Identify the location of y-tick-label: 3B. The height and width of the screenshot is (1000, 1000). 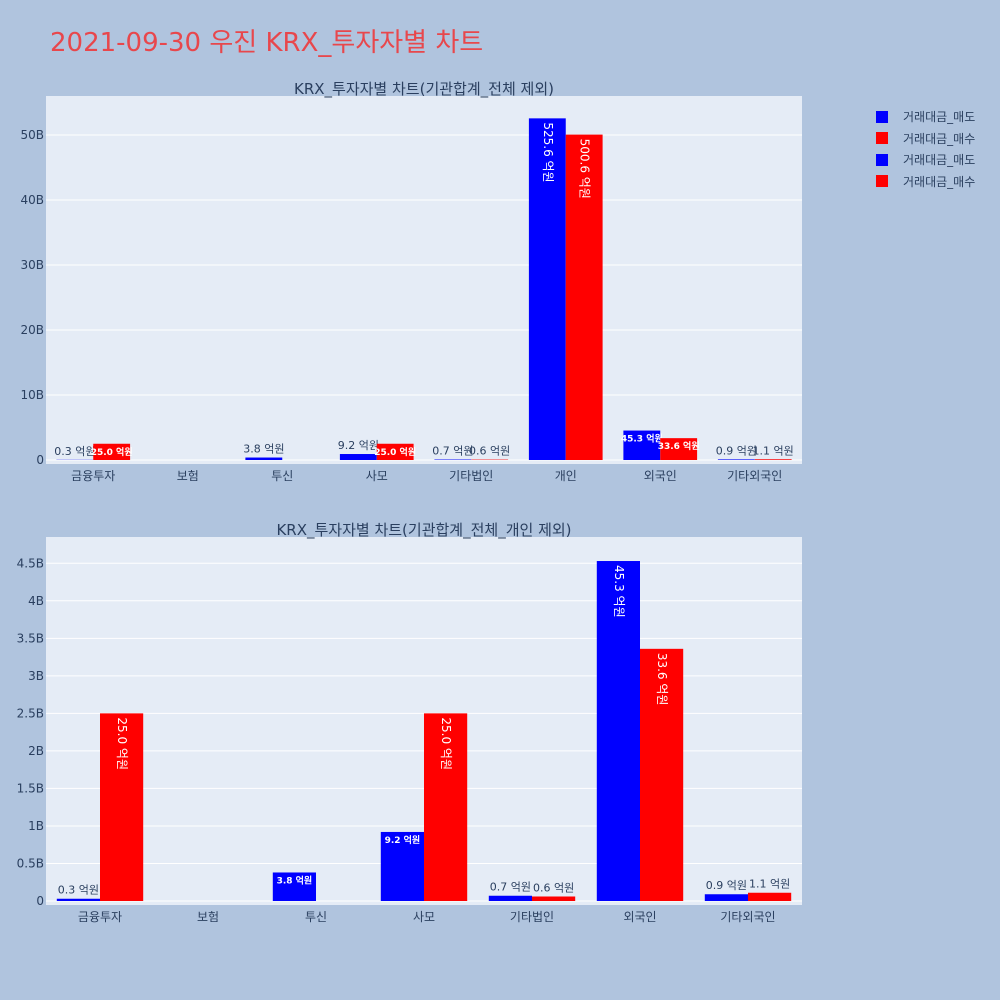
(36, 676).